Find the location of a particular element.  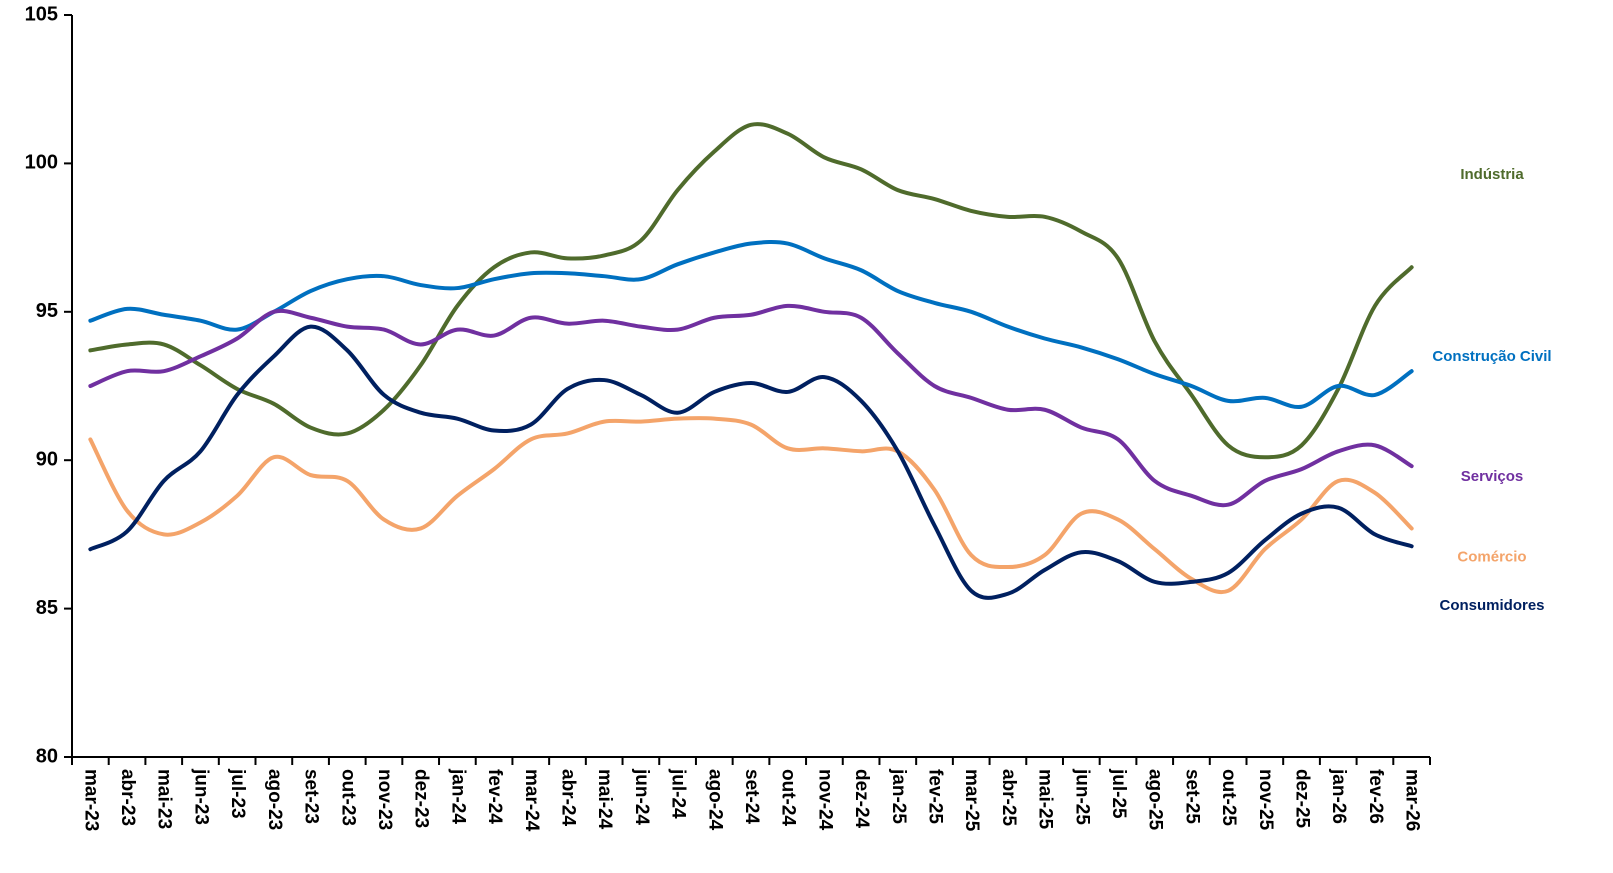

x-tick-label: mai-25 is located at coordinates (1045, 799).